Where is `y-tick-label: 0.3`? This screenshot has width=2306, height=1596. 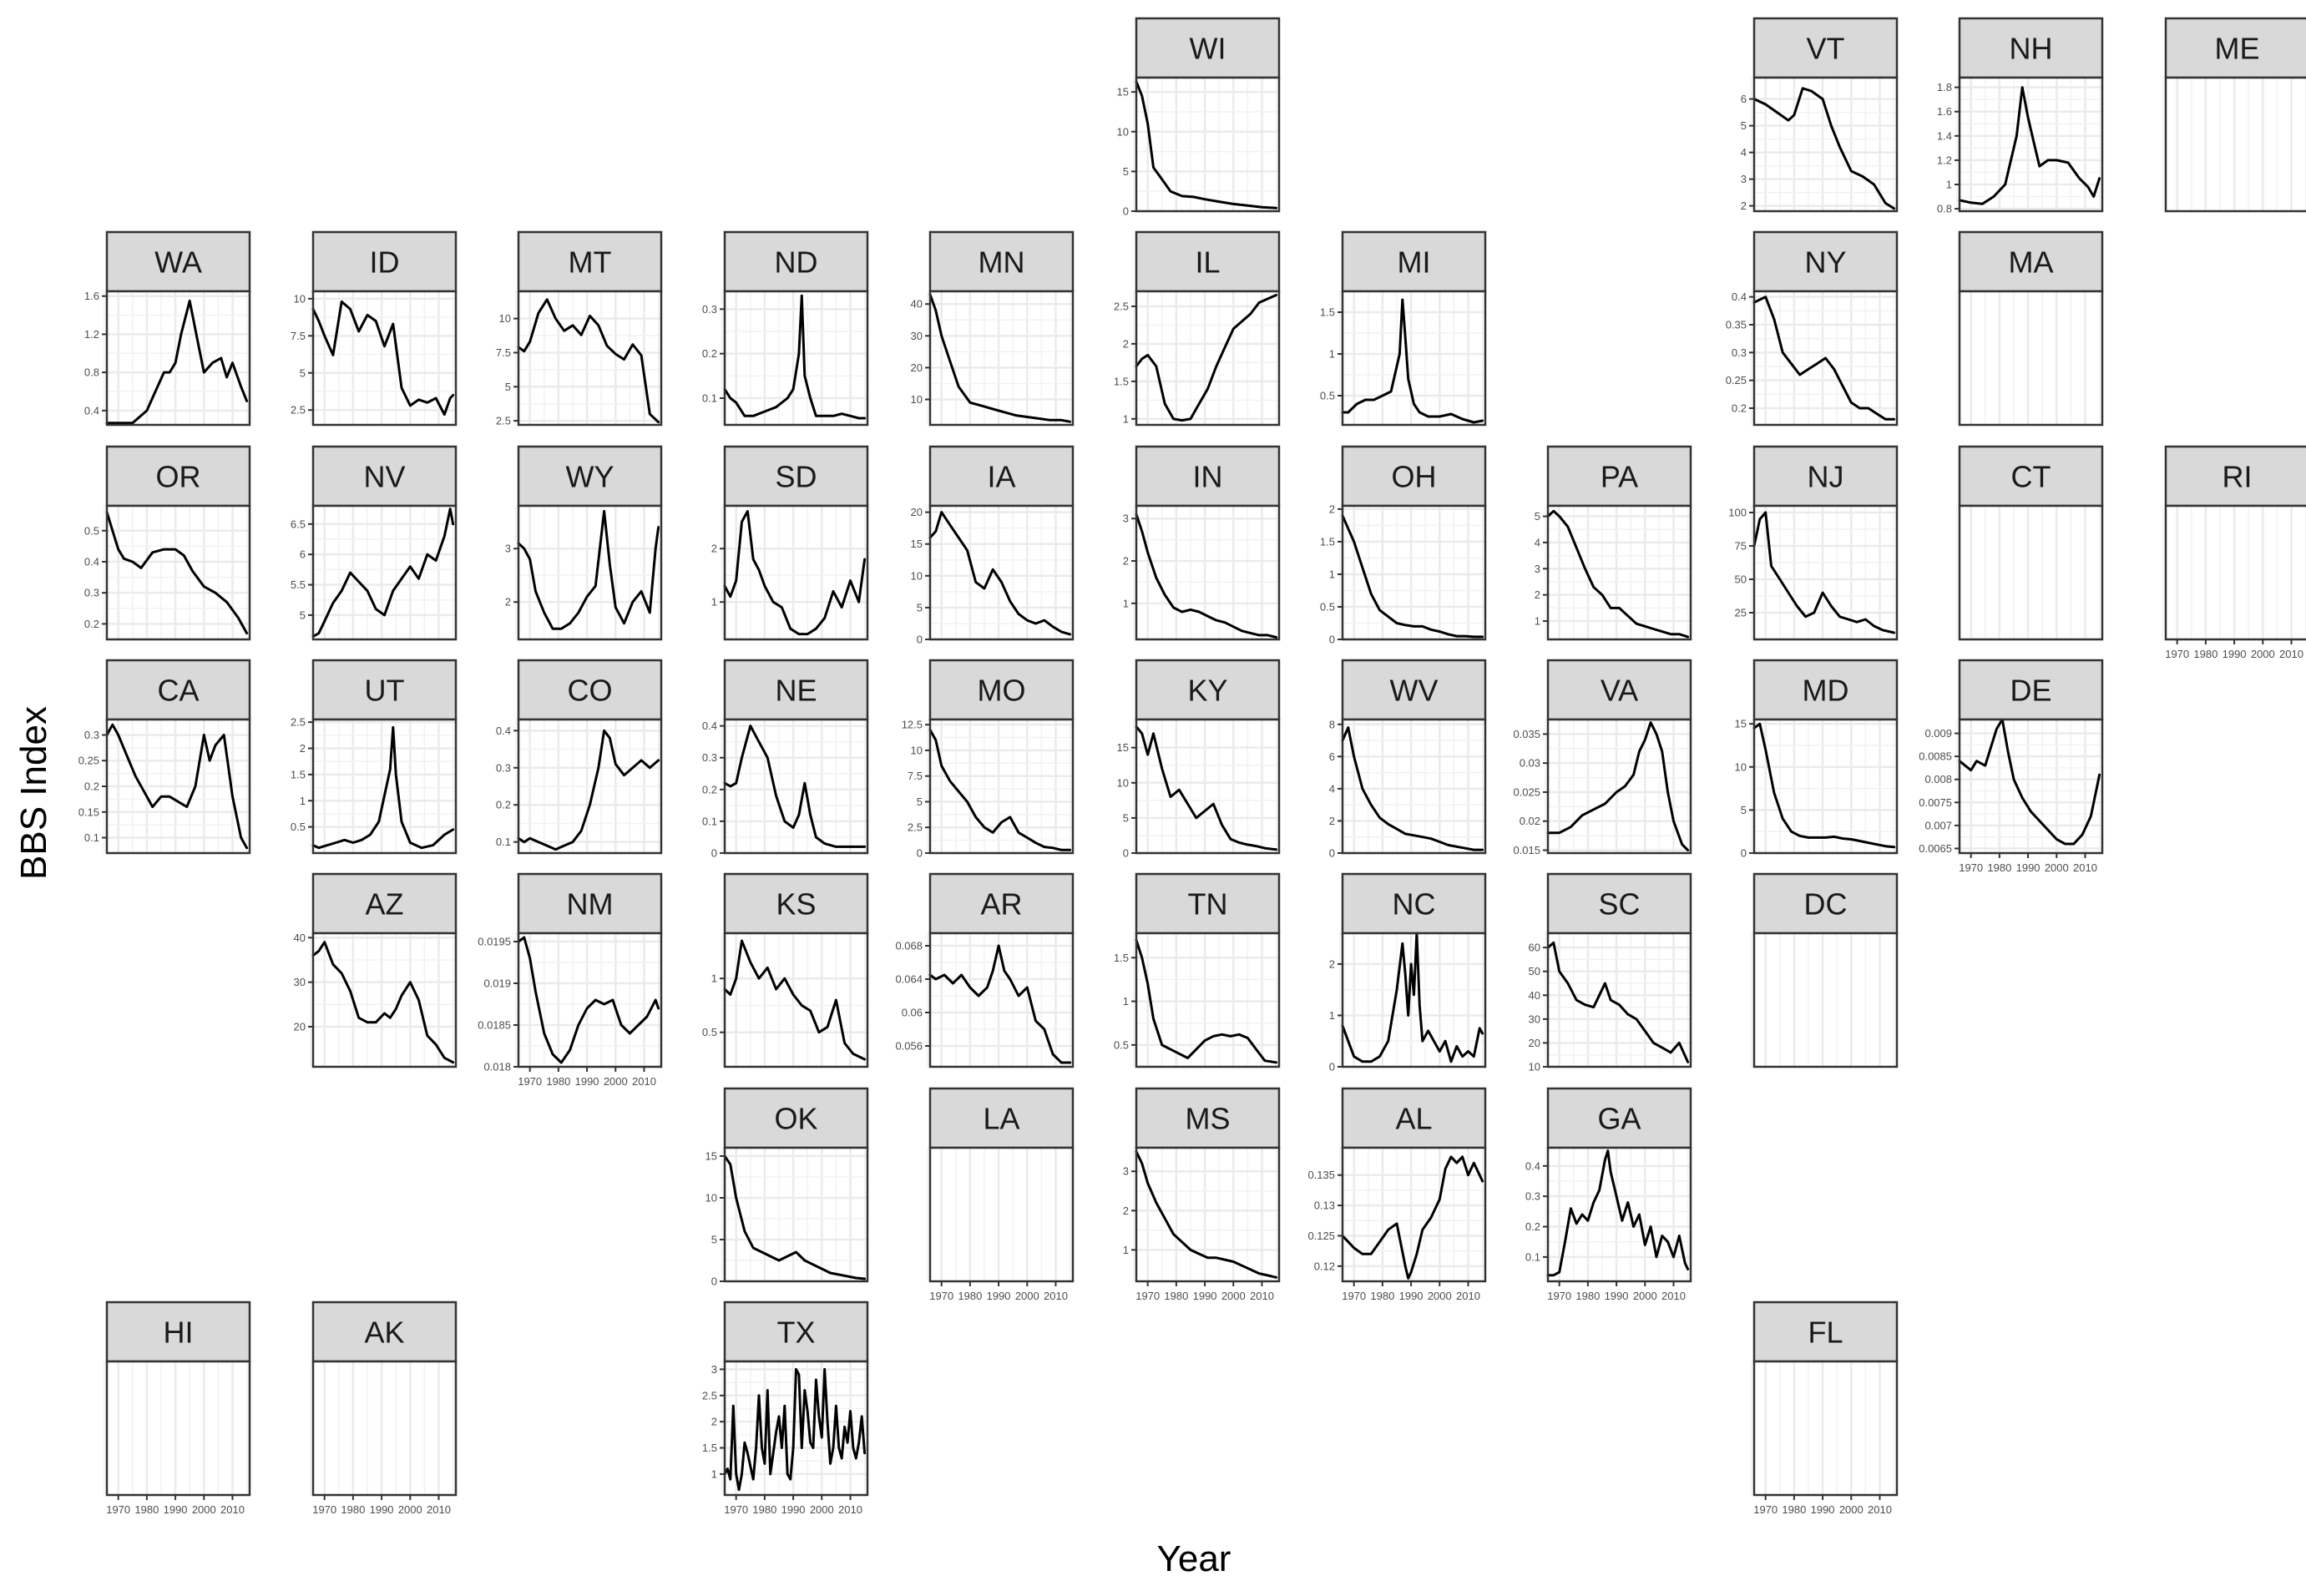 y-tick-label: 0.3 is located at coordinates (710, 757).